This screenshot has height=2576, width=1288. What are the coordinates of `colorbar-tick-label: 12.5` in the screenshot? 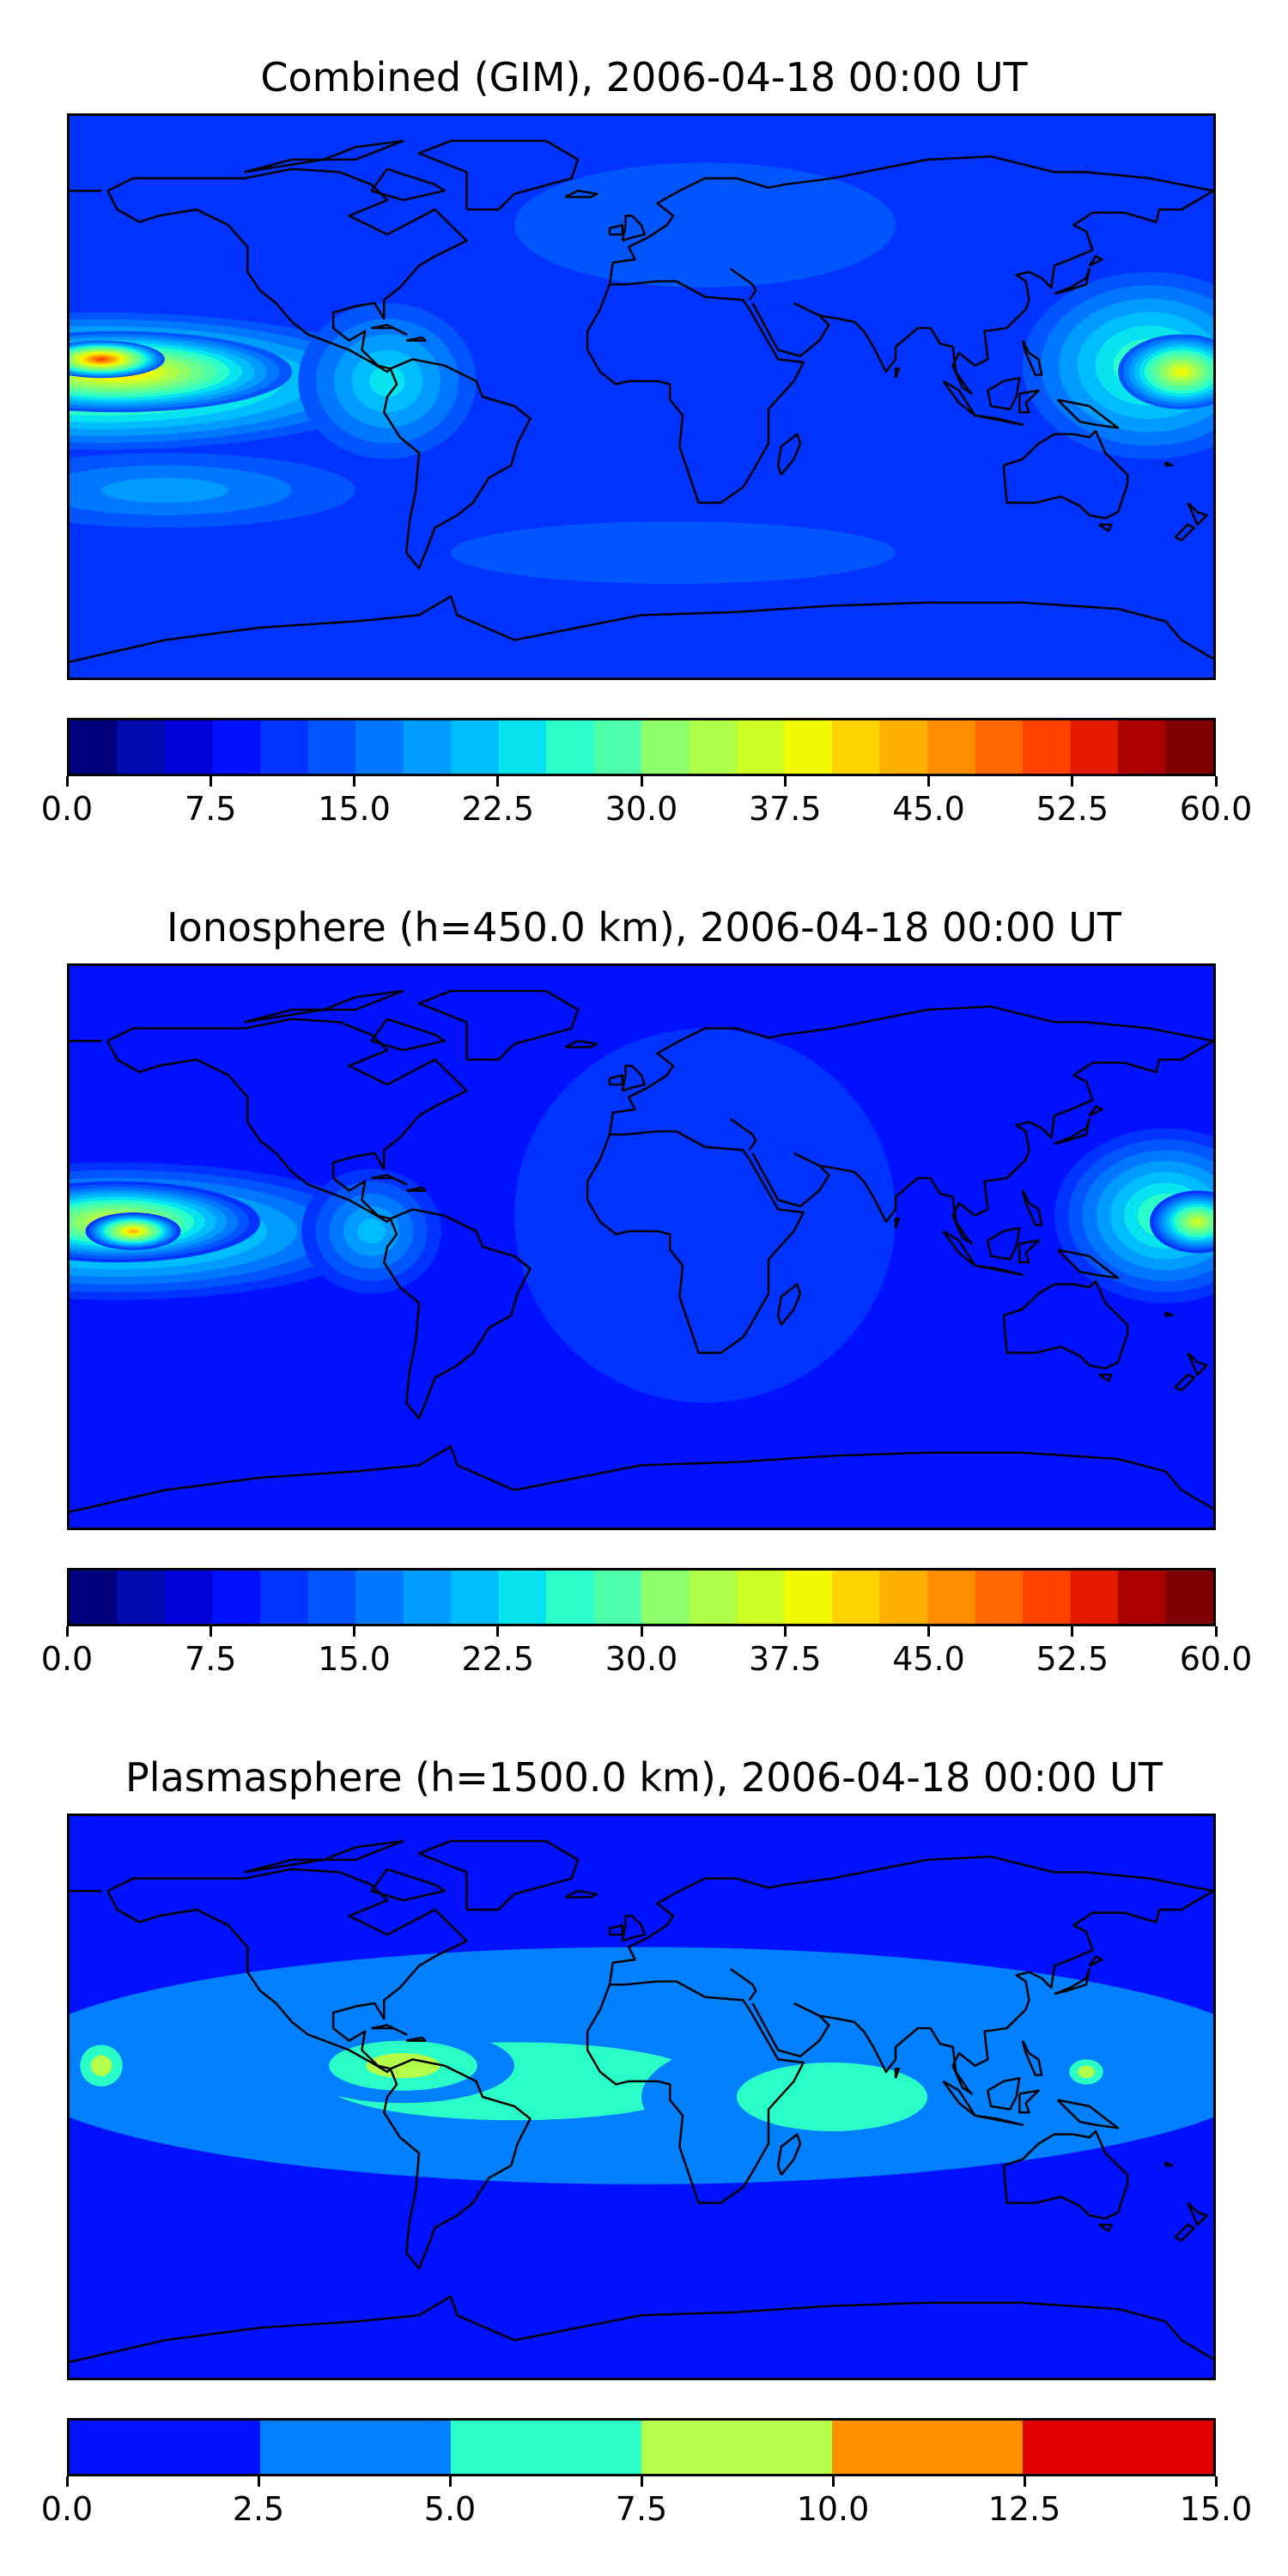 It's located at (1024, 2509).